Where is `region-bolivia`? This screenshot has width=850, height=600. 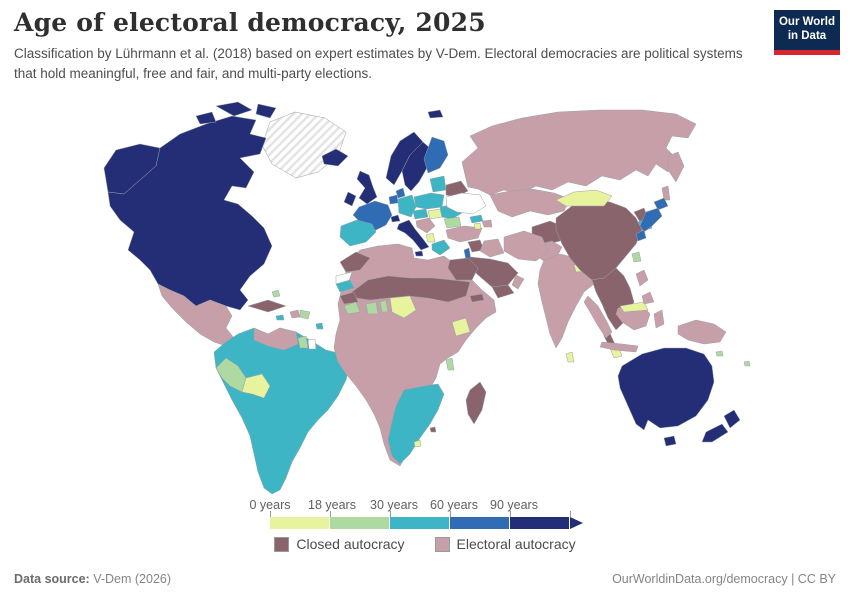
region-bolivia is located at coordinates (256, 386).